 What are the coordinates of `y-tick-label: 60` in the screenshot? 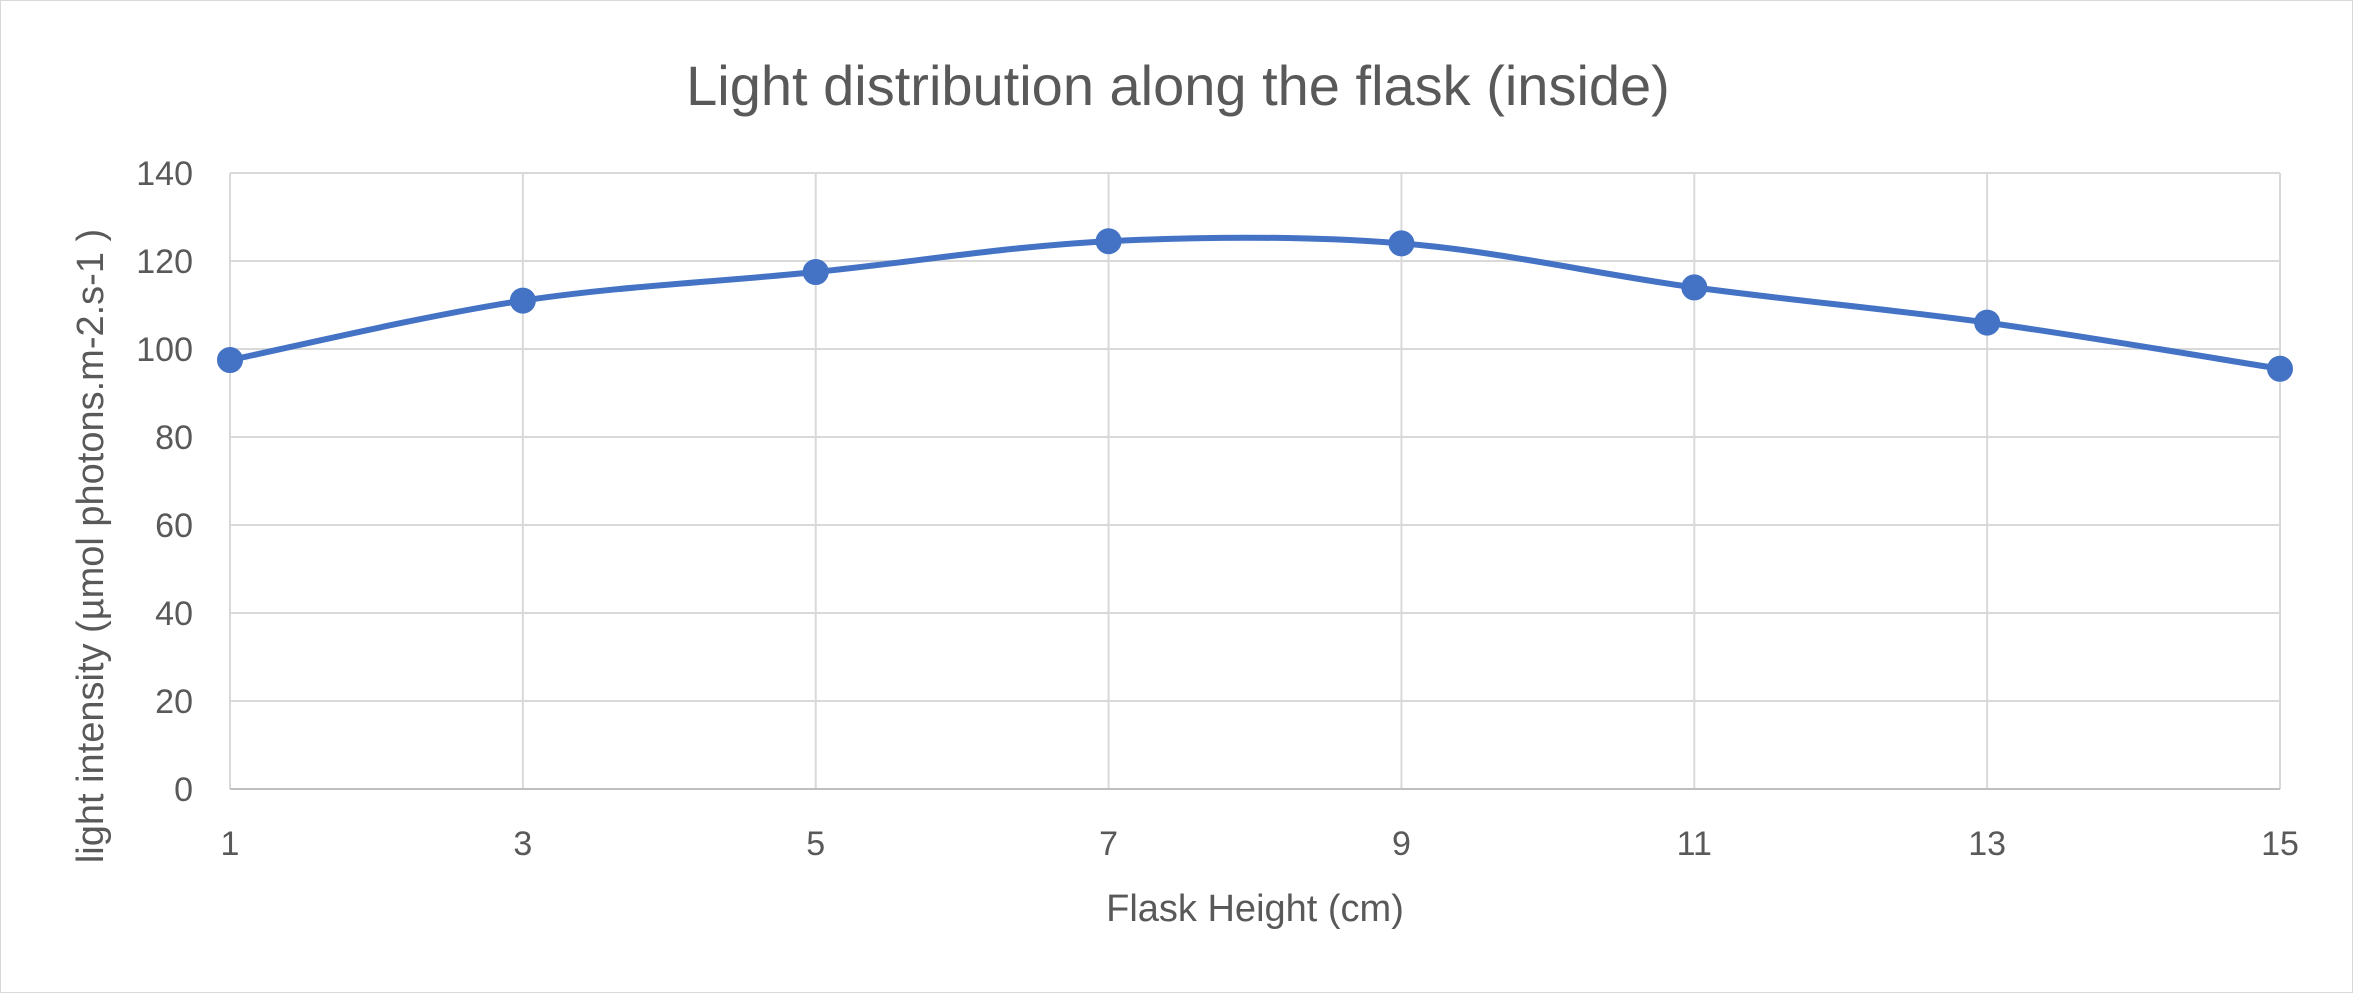 It's located at (174, 526).